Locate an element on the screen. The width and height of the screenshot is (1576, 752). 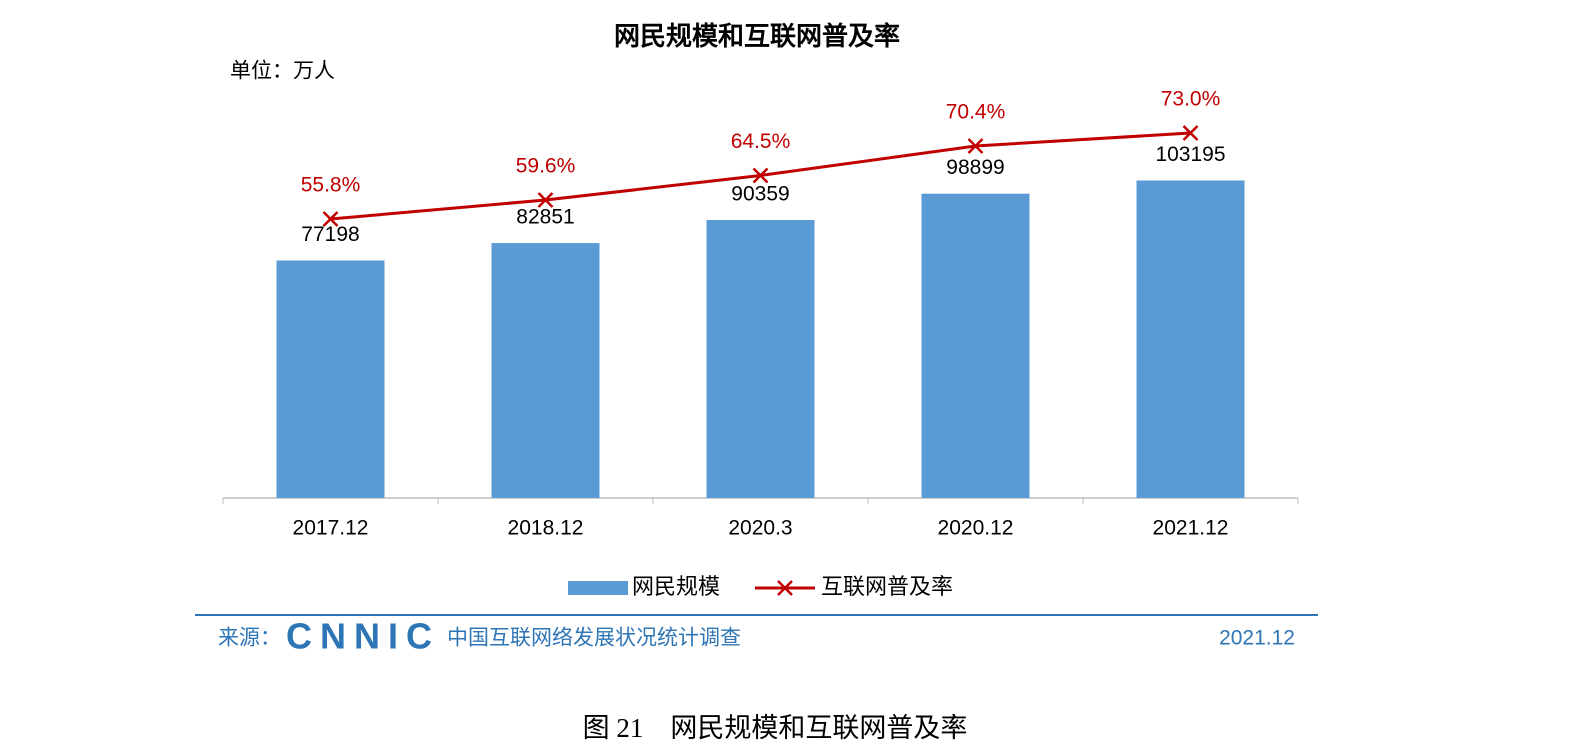
line-value-label: 64.5% is located at coordinates (761, 141).